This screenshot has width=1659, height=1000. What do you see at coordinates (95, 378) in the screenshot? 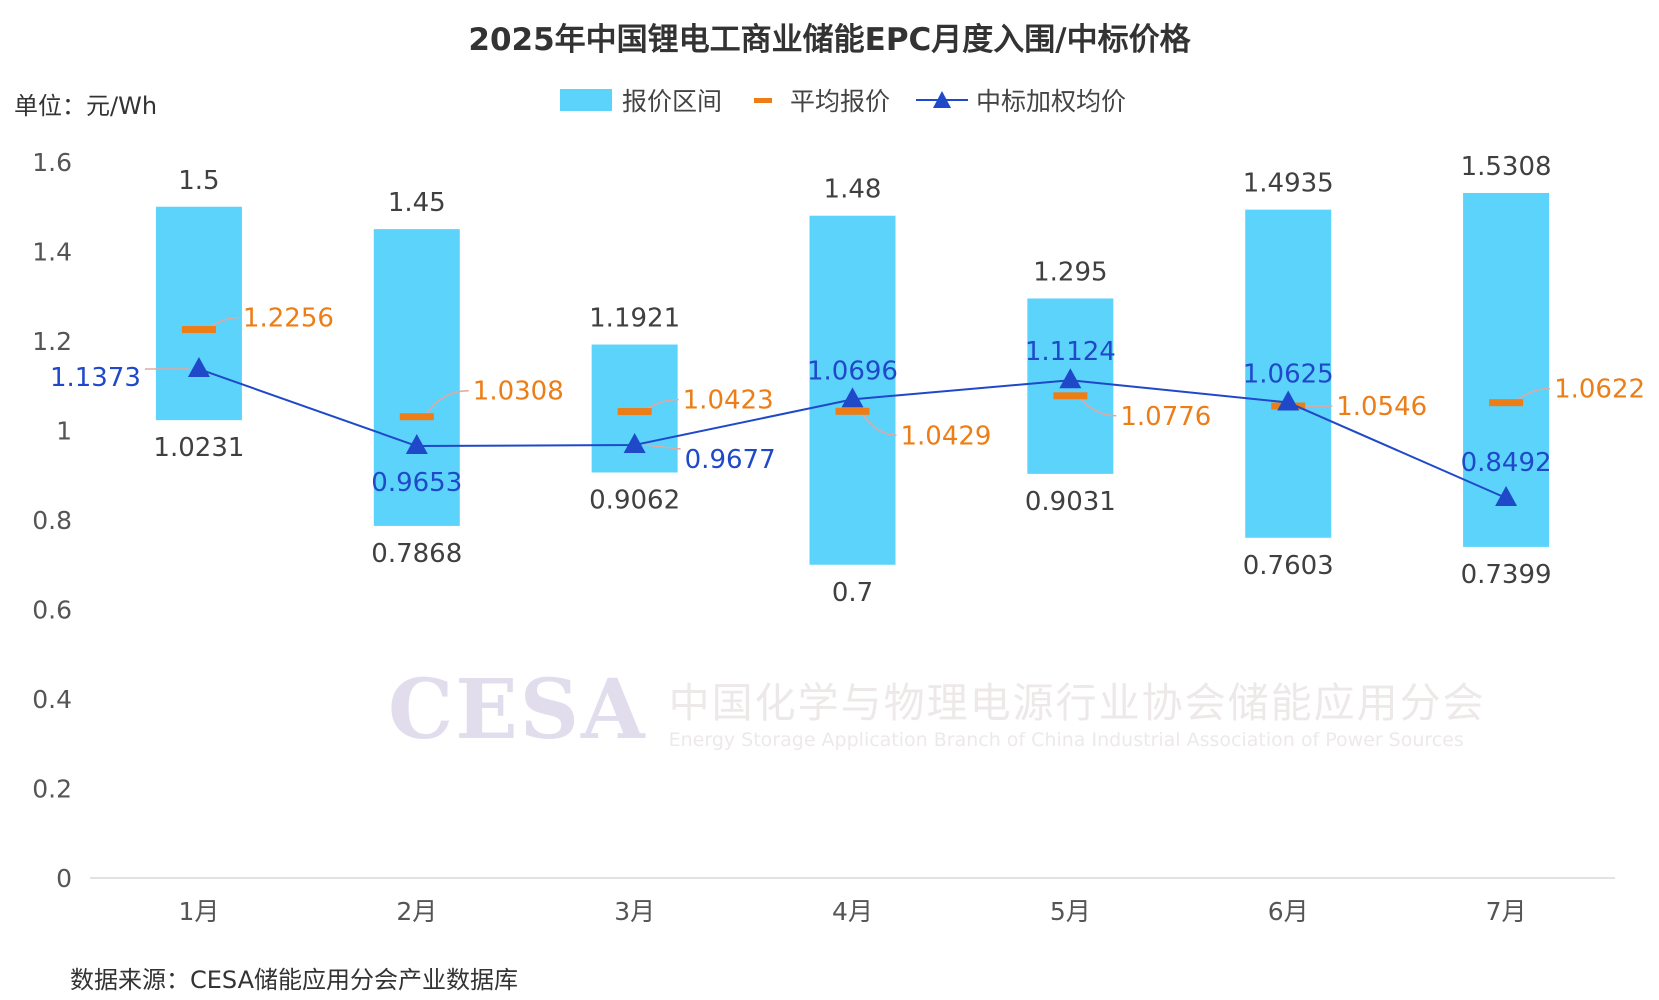
I see `weighted-average-label: 1.1373` at bounding box center [95, 378].